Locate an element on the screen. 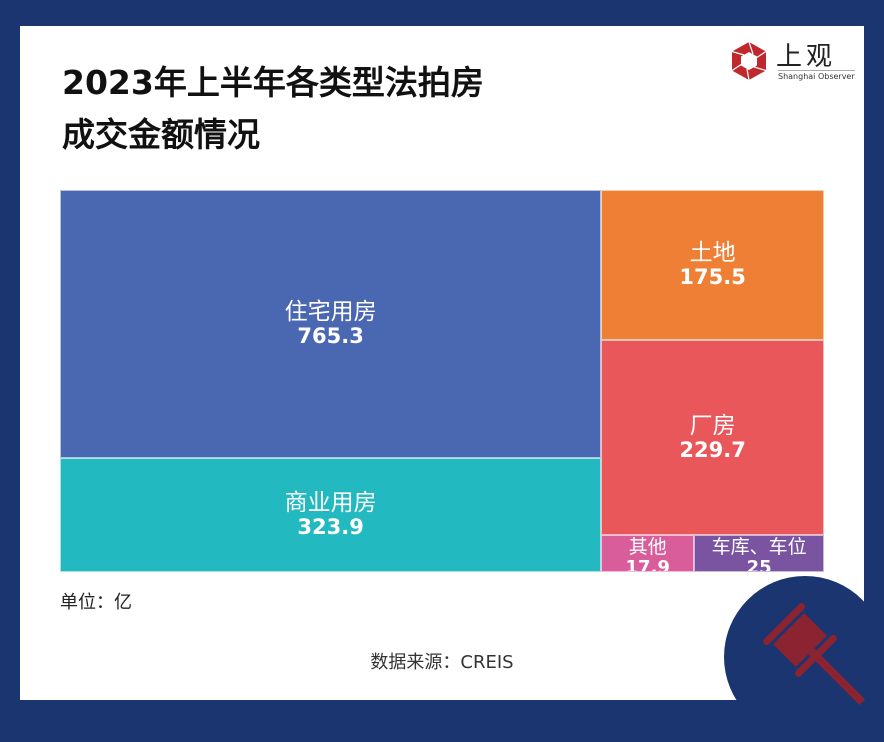  treemap-cell-value: 323.9 is located at coordinates (330, 527).